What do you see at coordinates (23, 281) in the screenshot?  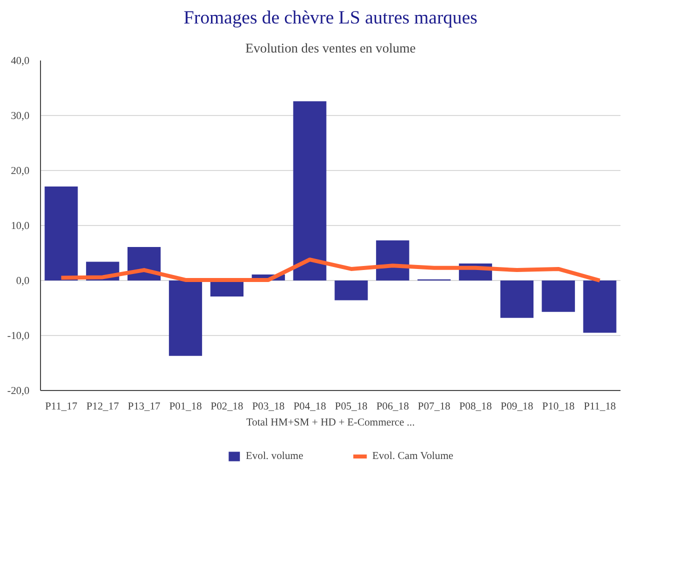 I see `y-tick-label: 0,0` at bounding box center [23, 281].